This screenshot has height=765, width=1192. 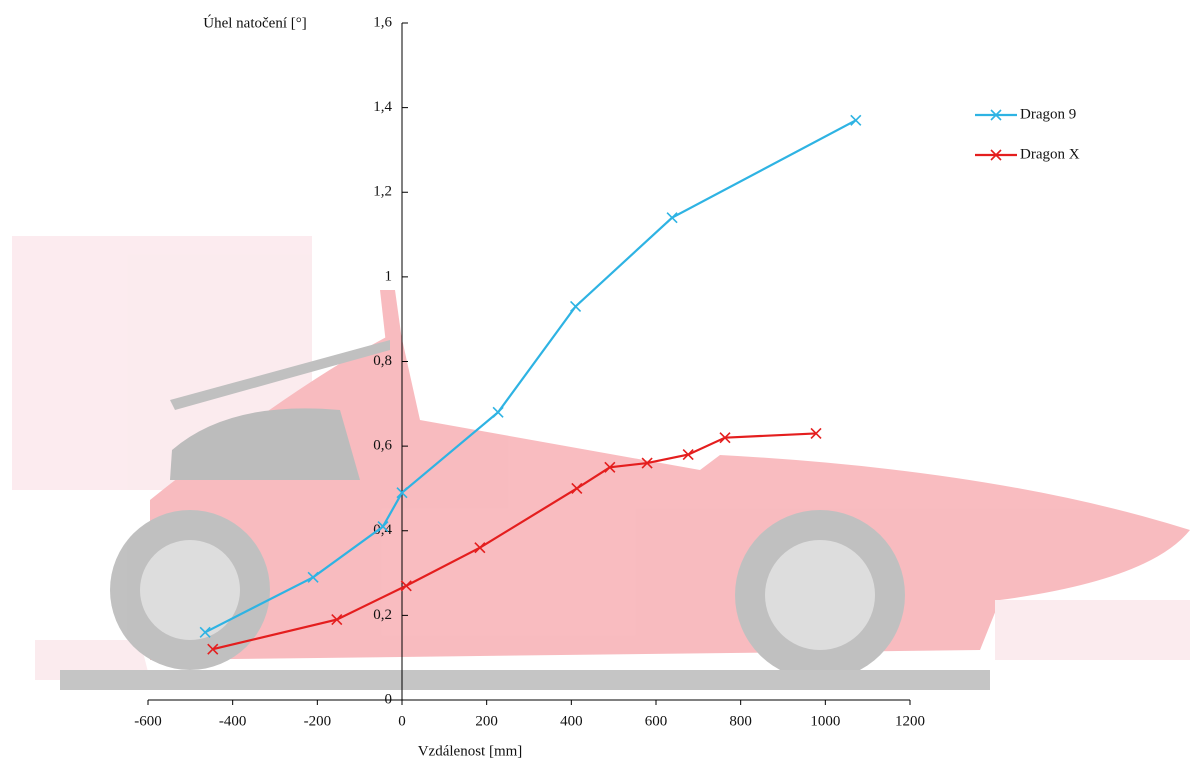 I want to click on x-tick-label: 200, so click(x=486, y=721).